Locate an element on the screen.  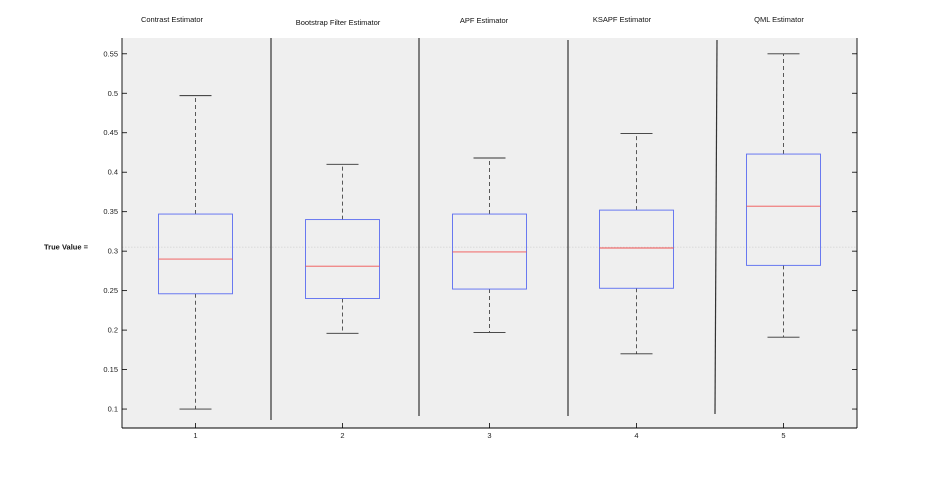
y-tick-label-8: 0.5 is located at coordinates (113, 93).